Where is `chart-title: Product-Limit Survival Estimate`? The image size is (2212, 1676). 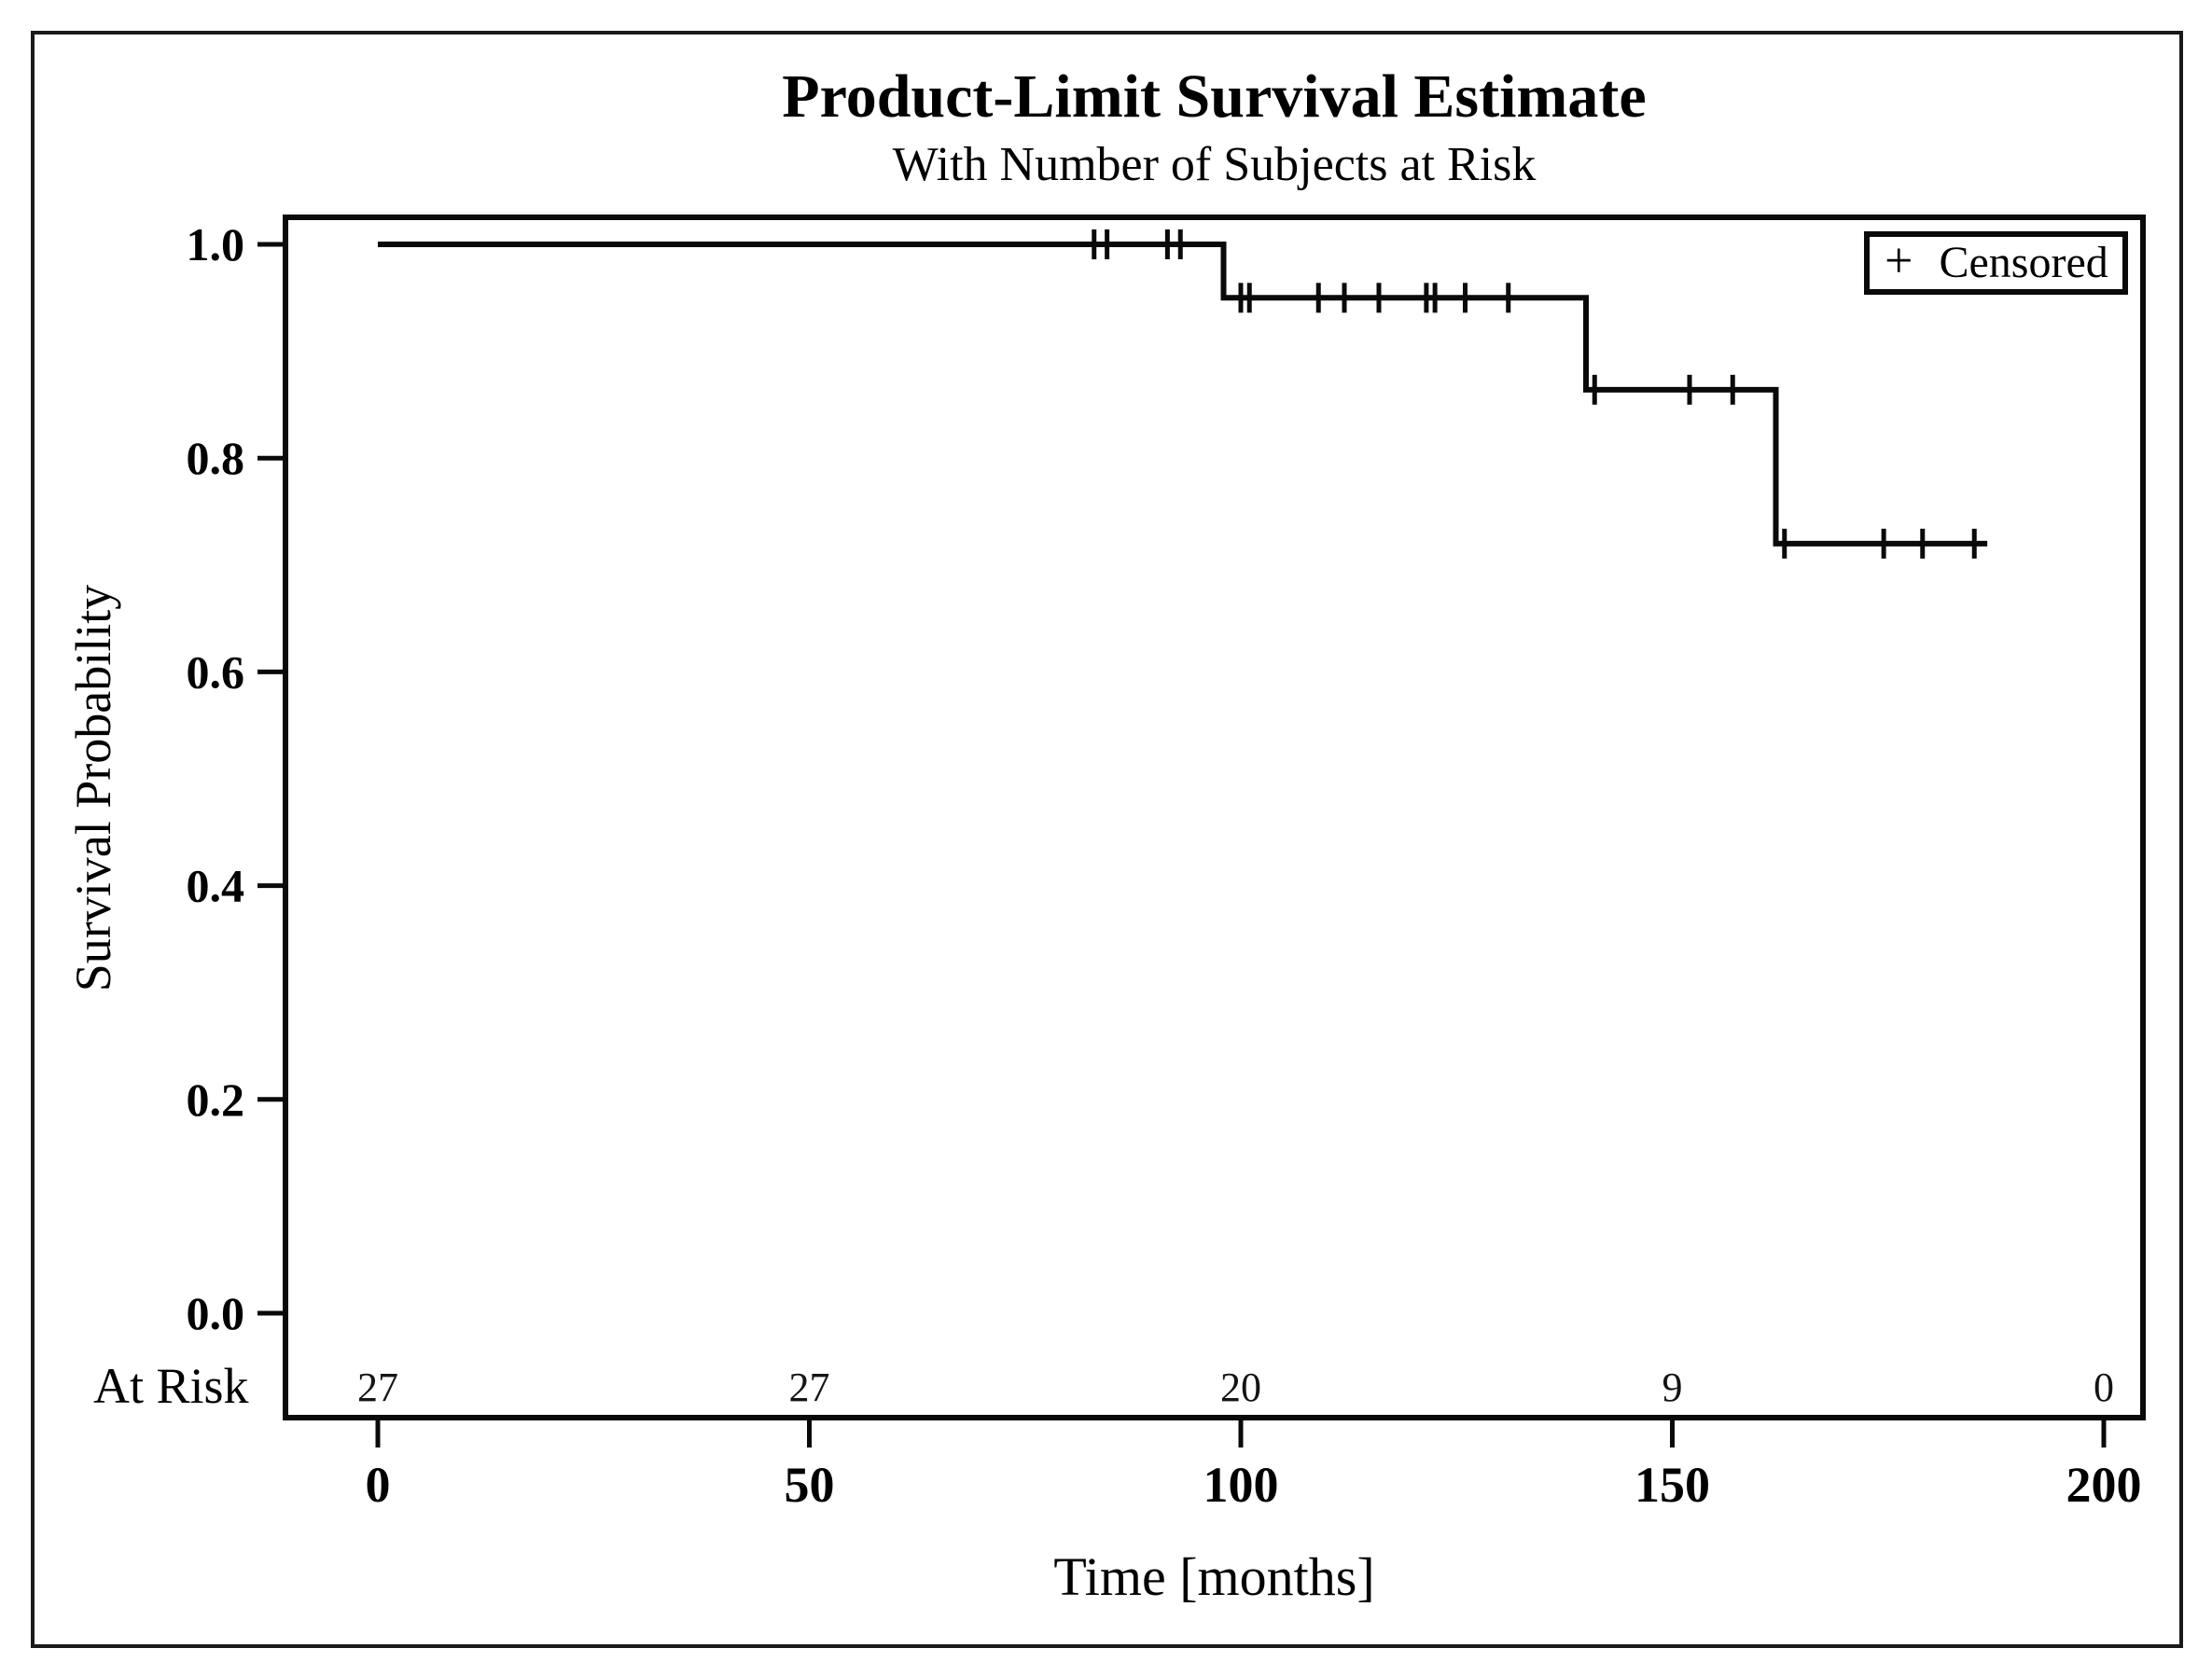 chart-title: Product-Limit Survival Estimate is located at coordinates (1215, 96).